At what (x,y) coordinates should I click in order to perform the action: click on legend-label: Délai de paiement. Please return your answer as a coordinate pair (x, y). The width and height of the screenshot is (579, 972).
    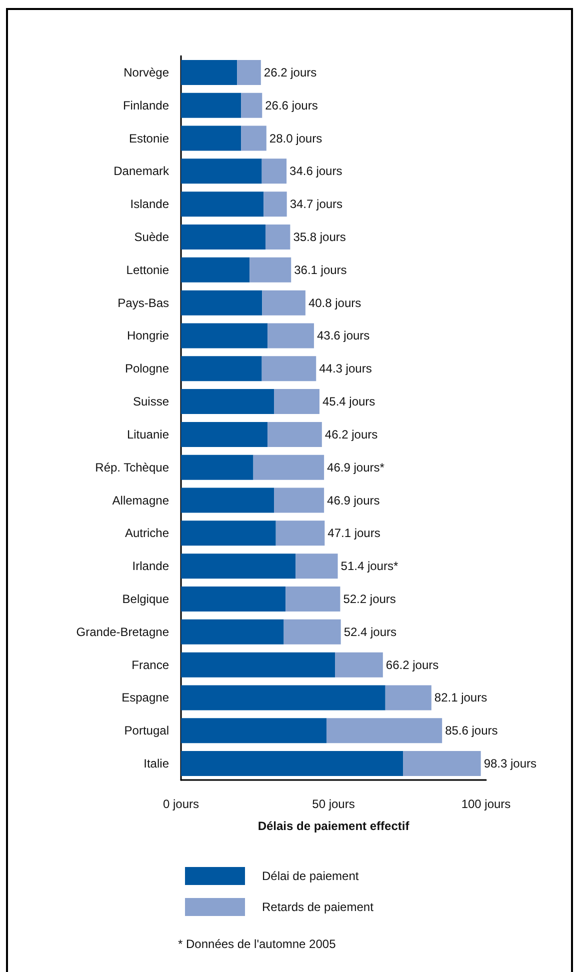
    Looking at the image, I should click on (311, 876).